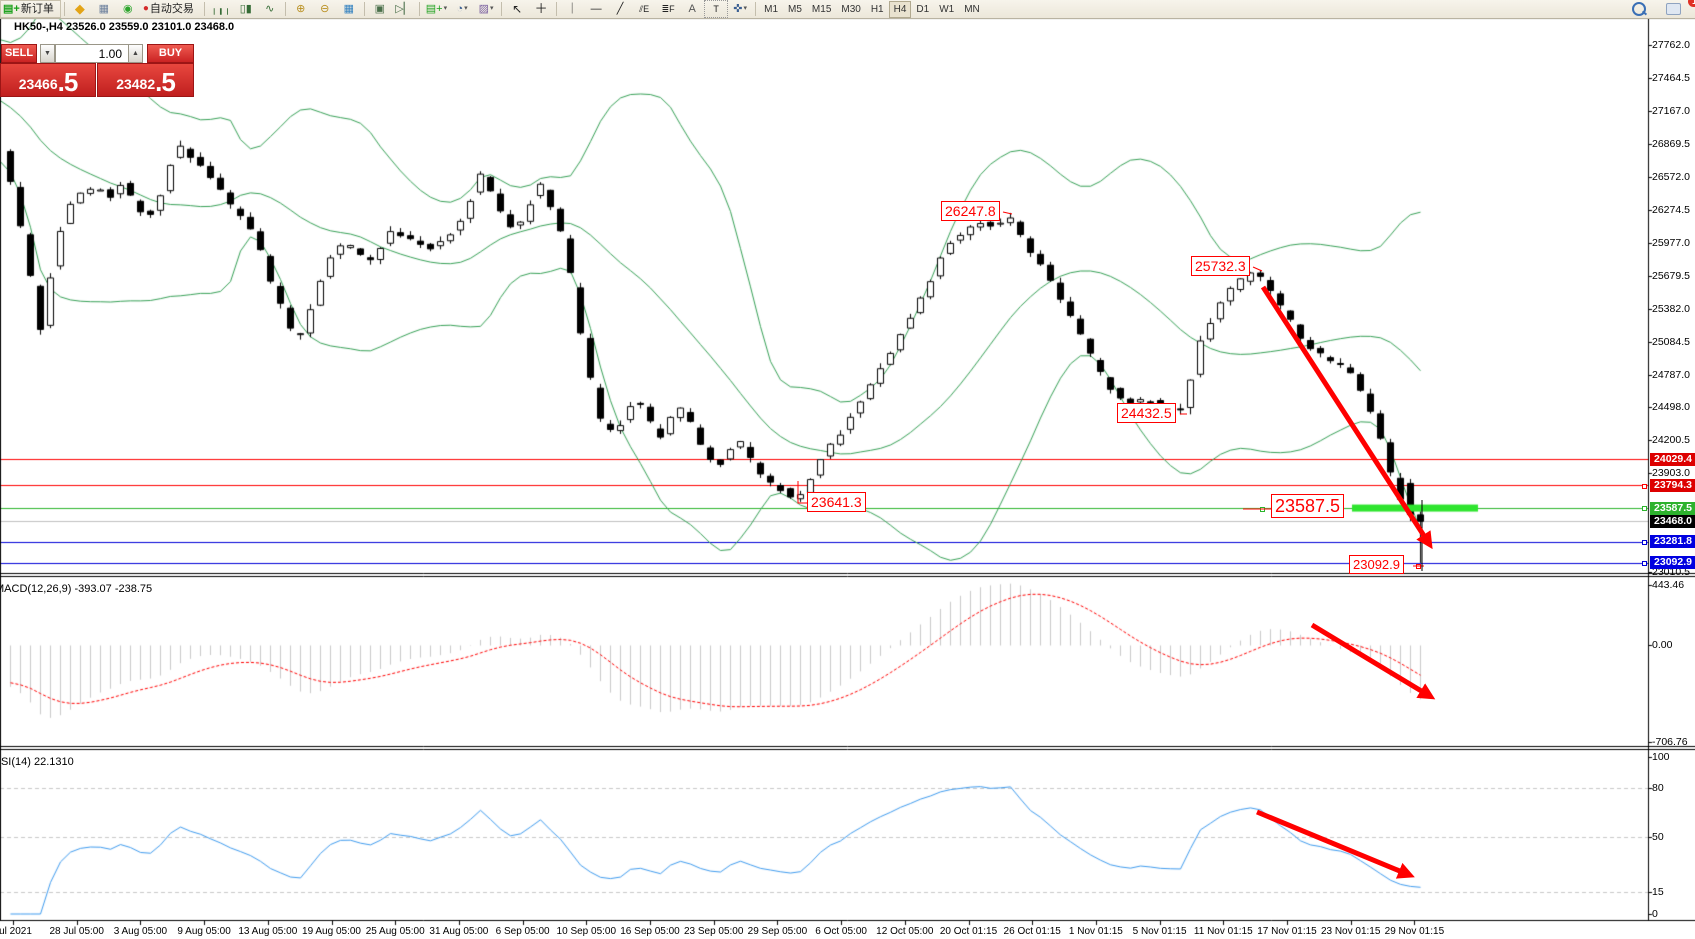 Image resolution: width=1695 pixels, height=939 pixels. I want to click on timeframe-button-h4: H4, so click(900, 9).